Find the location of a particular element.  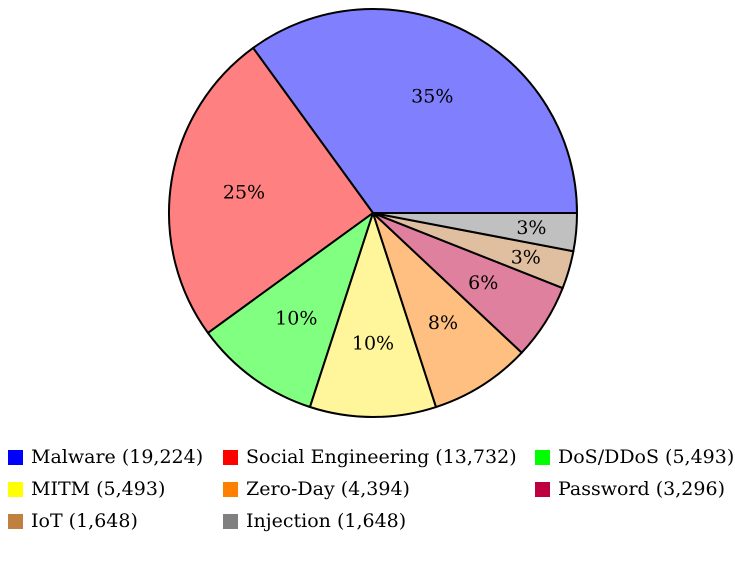

slice-percent-label: 35% is located at coordinates (432, 97).